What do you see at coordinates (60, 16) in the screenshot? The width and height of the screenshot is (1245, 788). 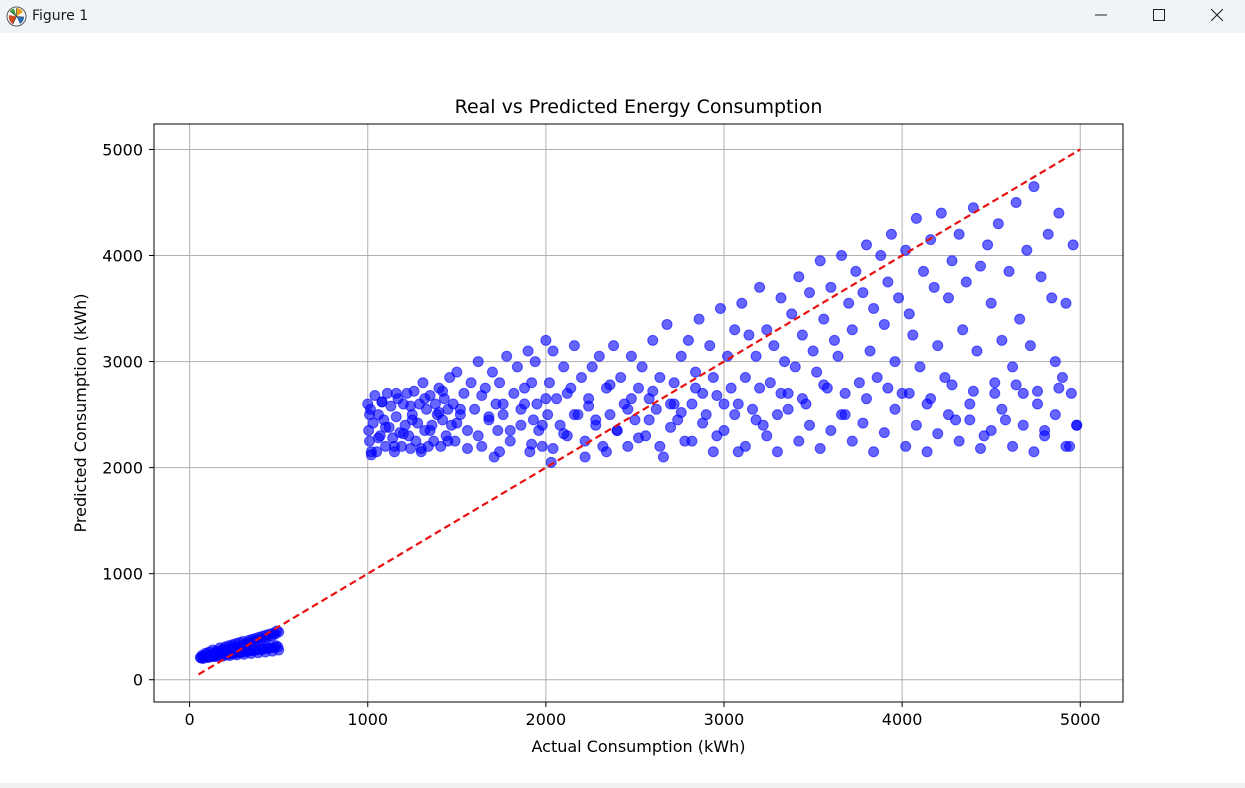 I see `window-title: Figure 1` at bounding box center [60, 16].